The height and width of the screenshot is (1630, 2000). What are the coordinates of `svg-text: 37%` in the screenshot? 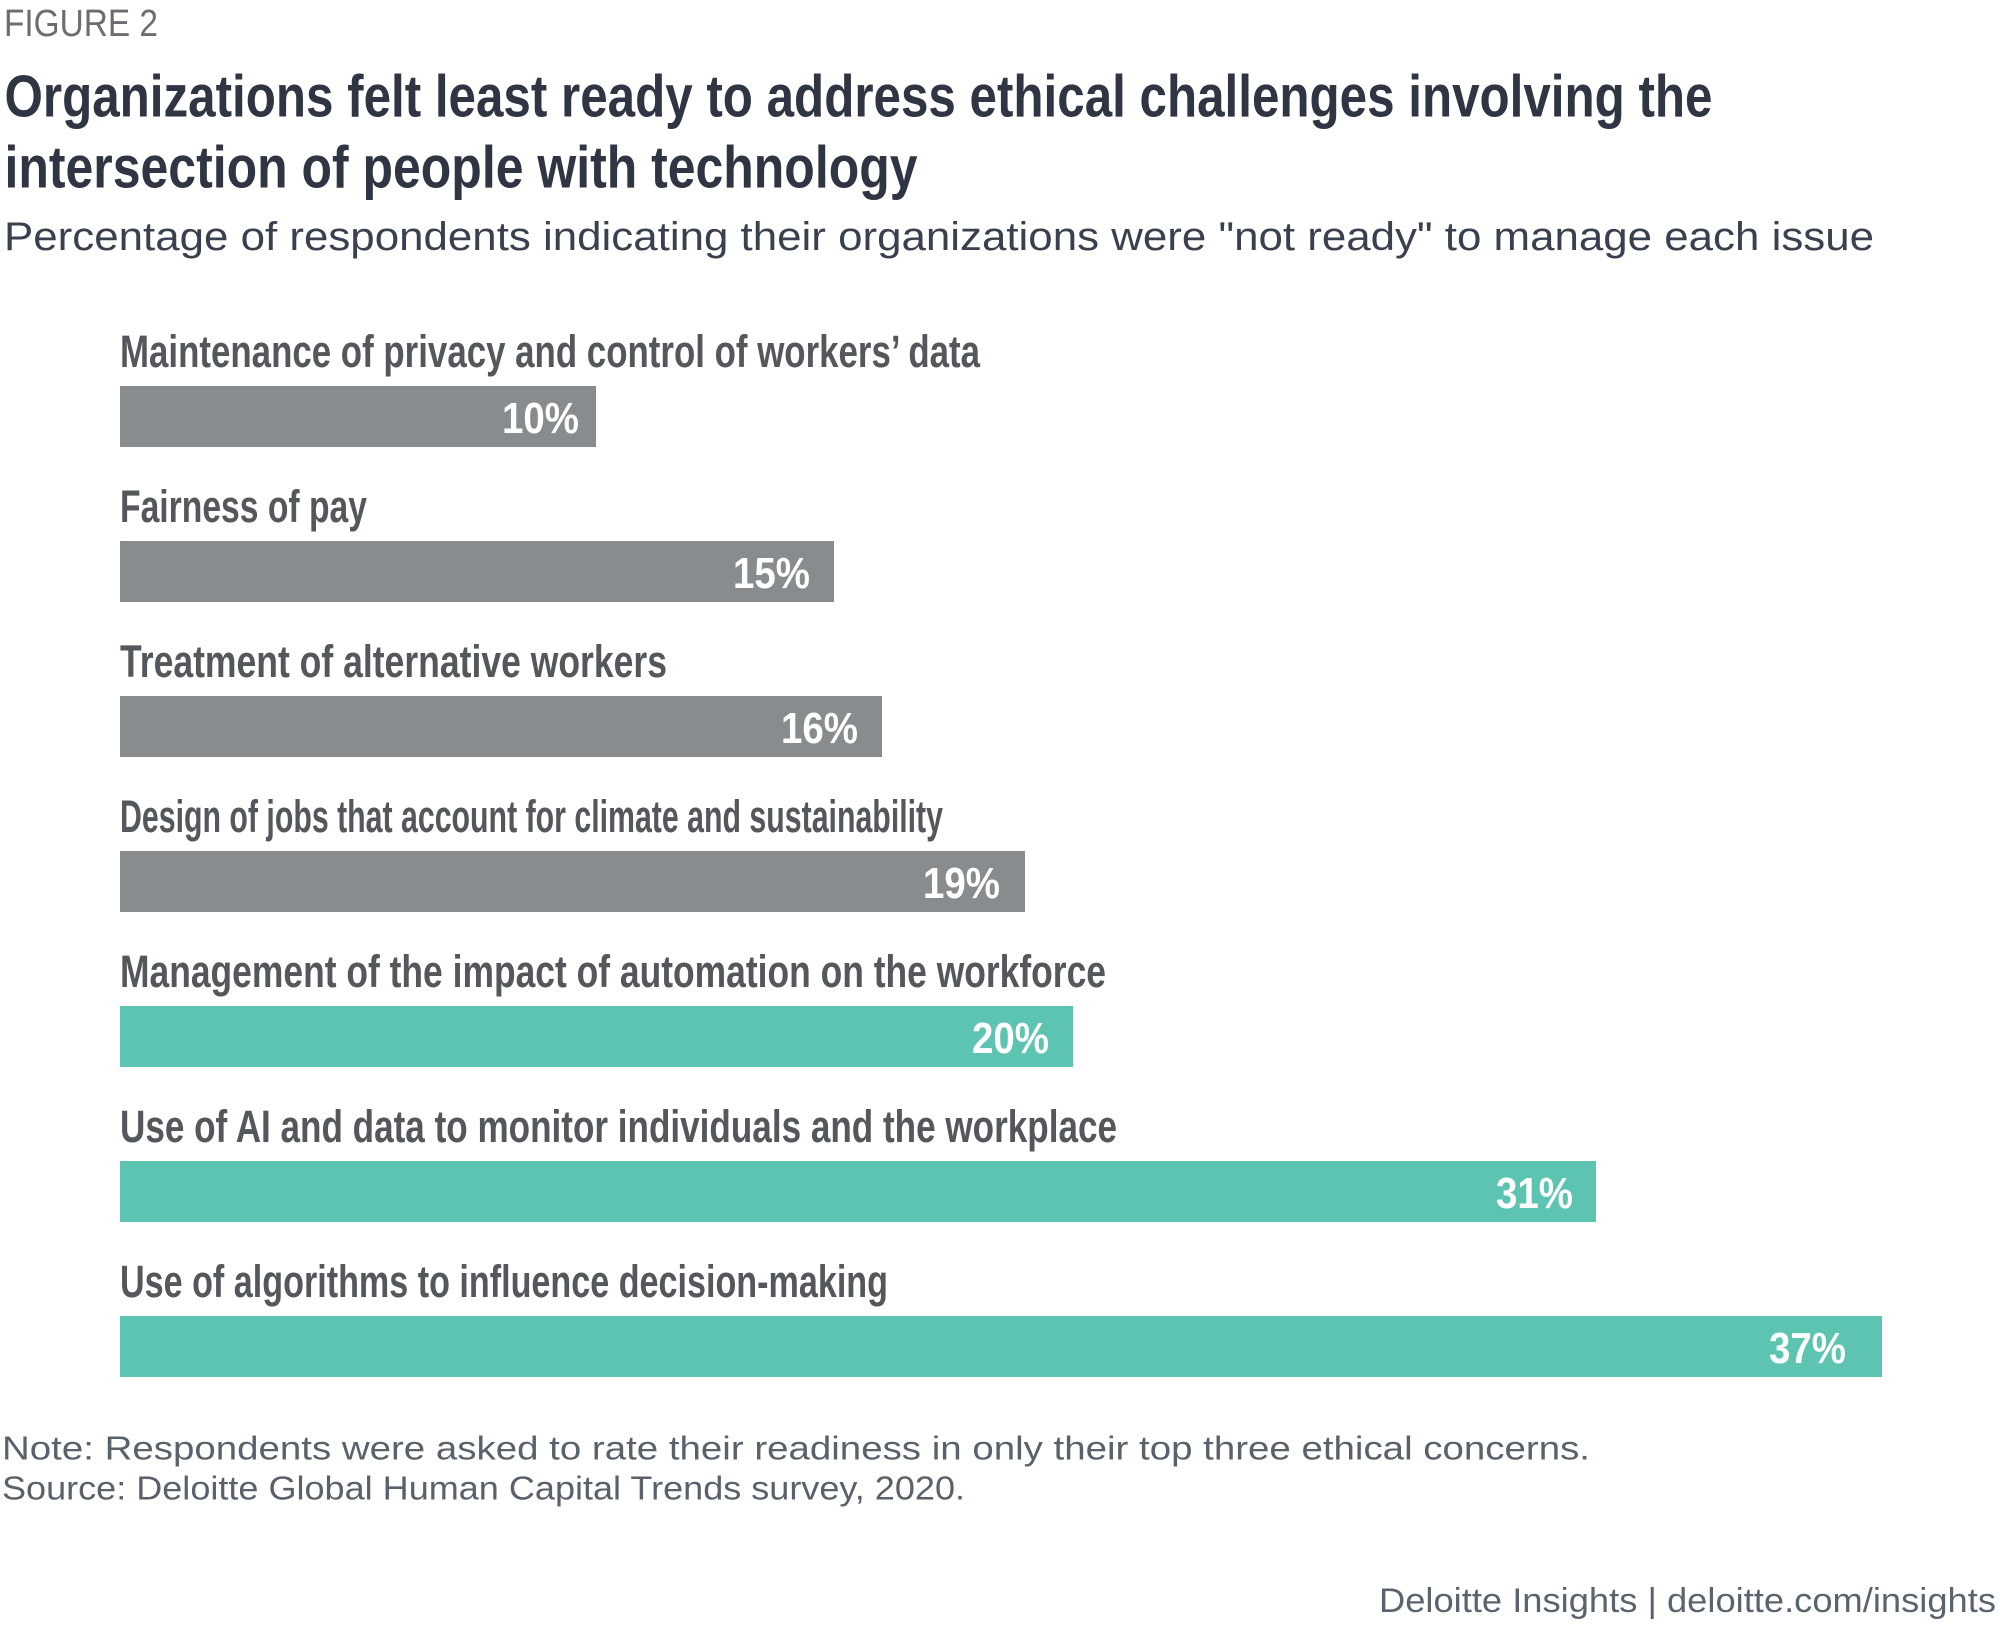 It's located at (1807, 1348).